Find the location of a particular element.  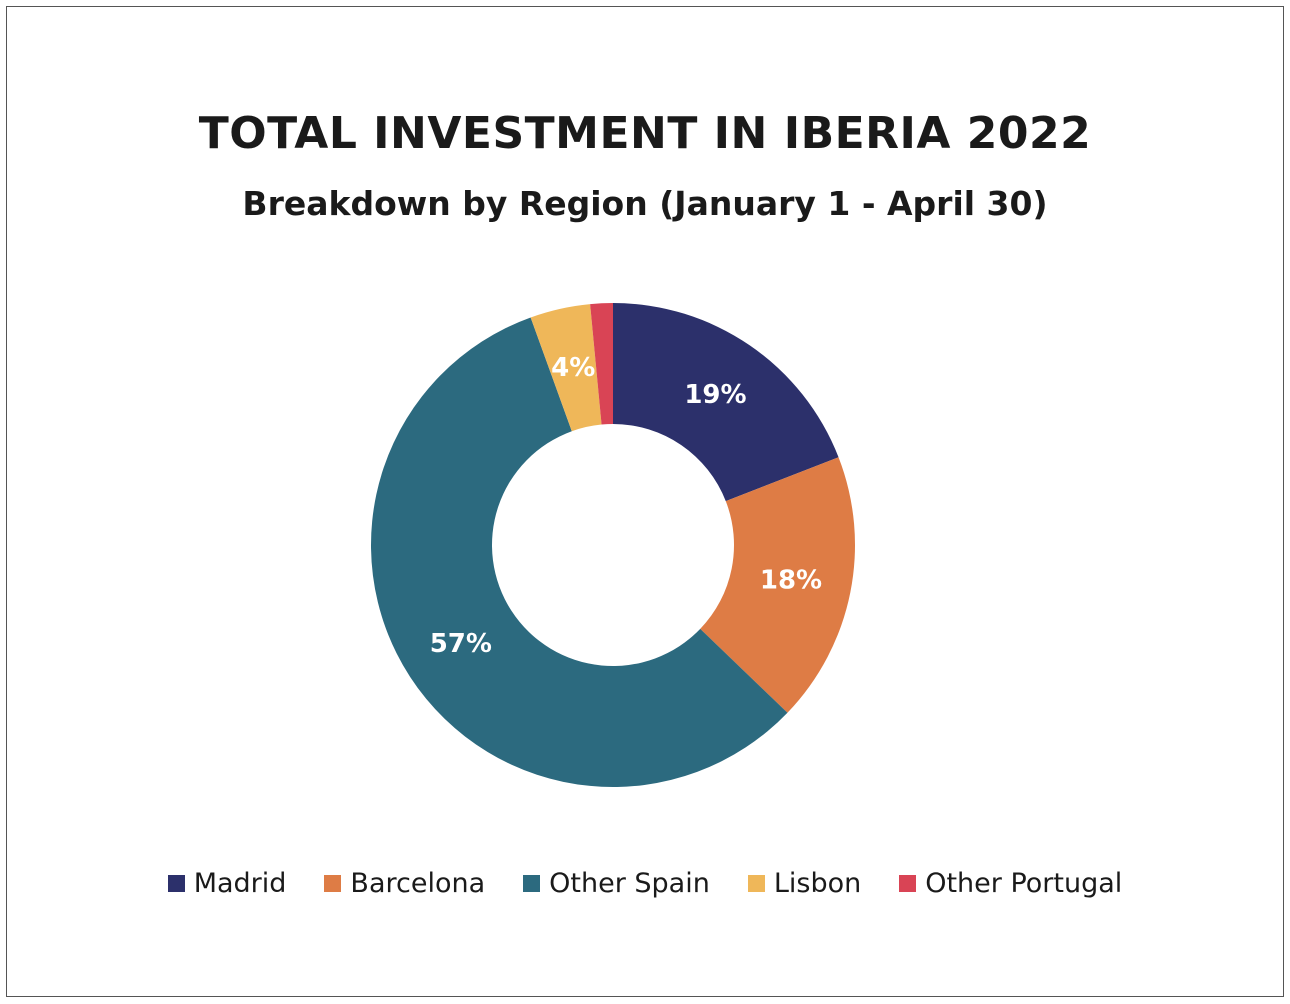

chart-title: TOTAL INVESTMENT IN IBERIA 2022 is located at coordinates (645, 133).